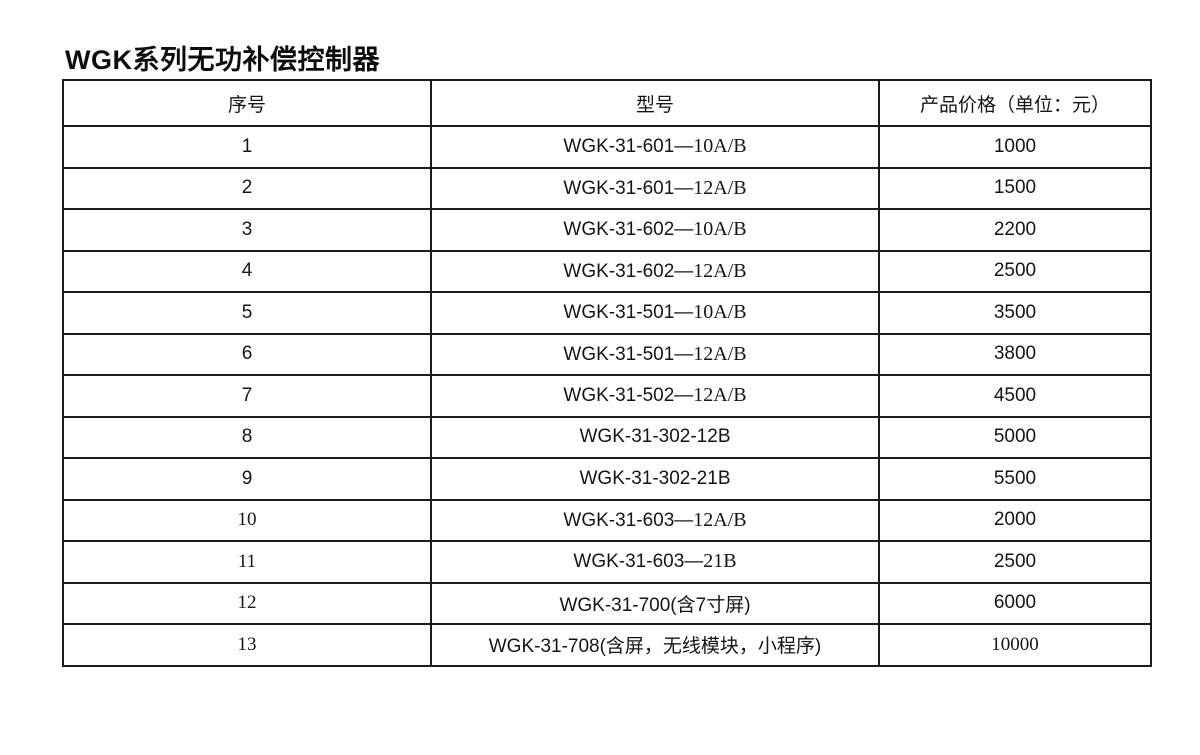 Image resolution: width=1200 pixels, height=755 pixels. What do you see at coordinates (247, 645) in the screenshot?
I see `serial-cell: 13` at bounding box center [247, 645].